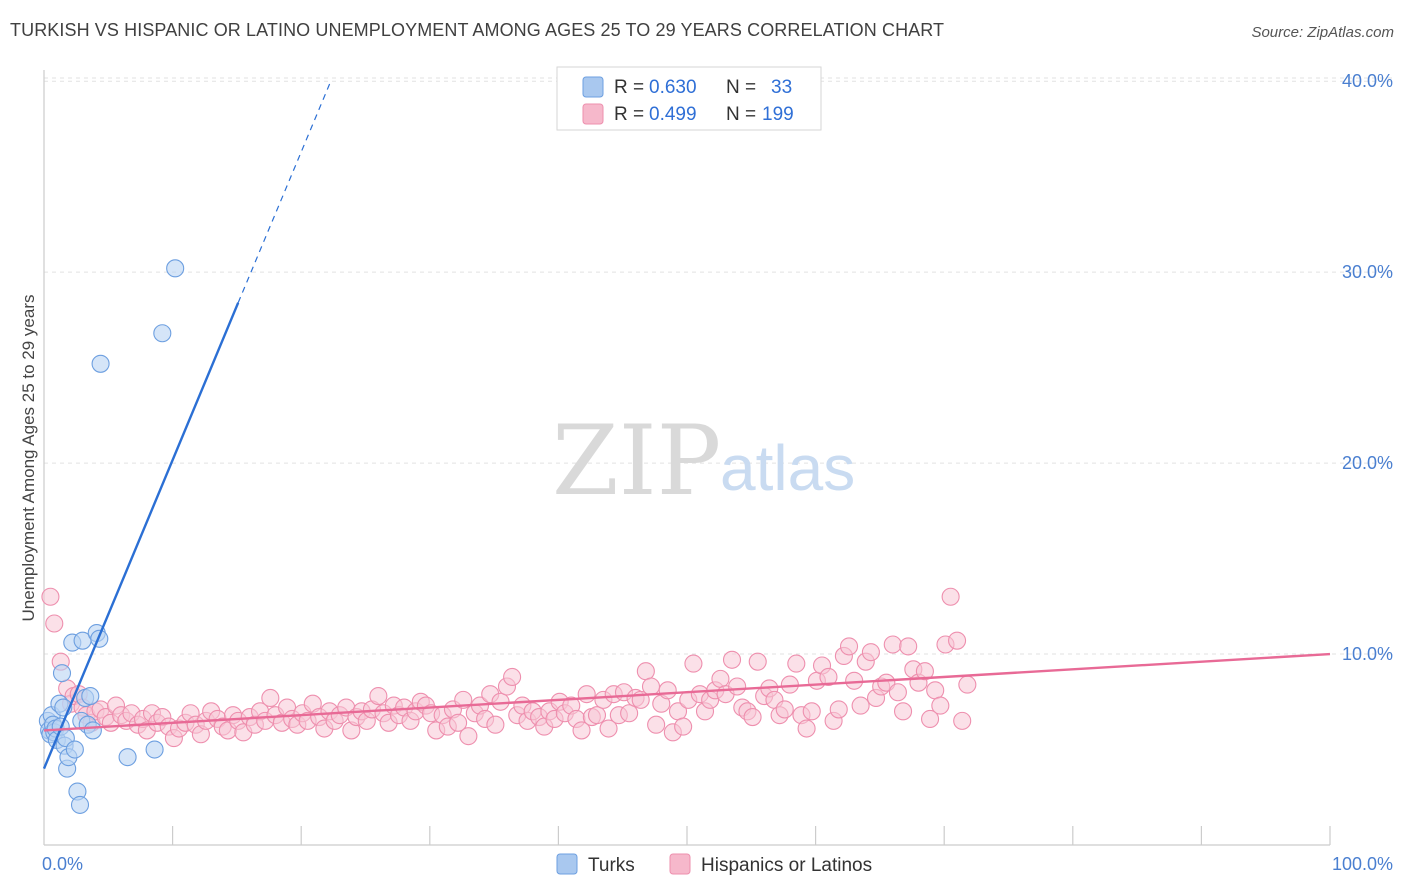 The image size is (1406, 892). What do you see at coordinates (741, 114) in the screenshot?
I see `legend-n-label-hispanics: N =` at bounding box center [741, 114].